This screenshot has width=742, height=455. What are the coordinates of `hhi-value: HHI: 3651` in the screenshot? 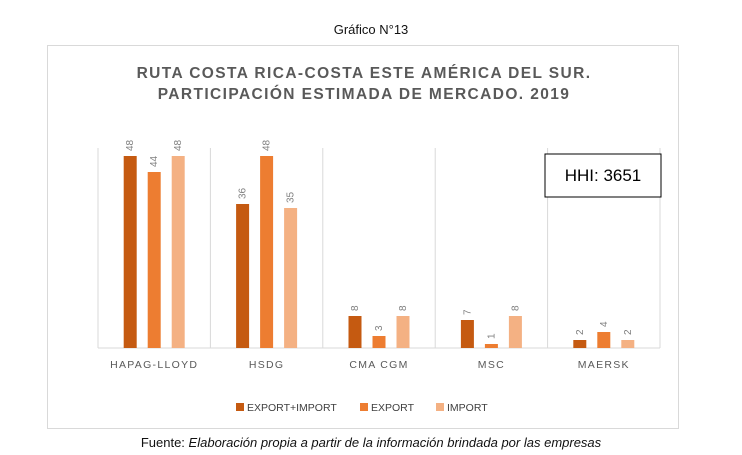 It's located at (603, 175).